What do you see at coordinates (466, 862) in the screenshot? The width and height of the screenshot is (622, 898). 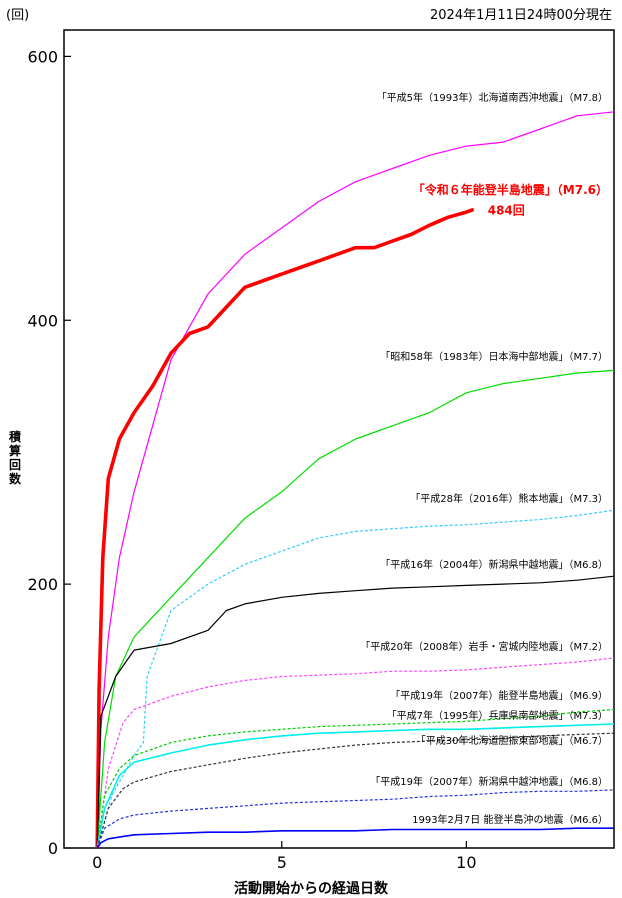 I see `x-tick-label: 10` at bounding box center [466, 862].